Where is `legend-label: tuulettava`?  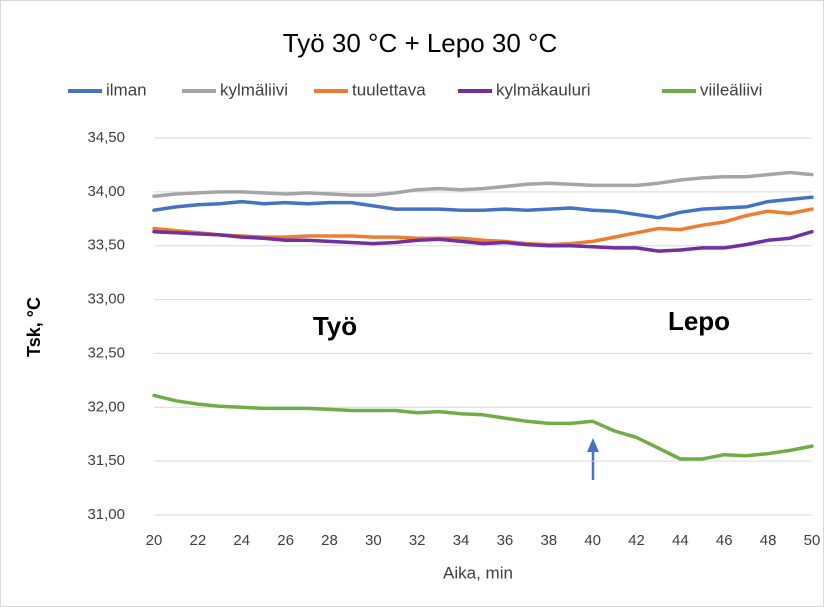 legend-label: tuulettava is located at coordinates (389, 89).